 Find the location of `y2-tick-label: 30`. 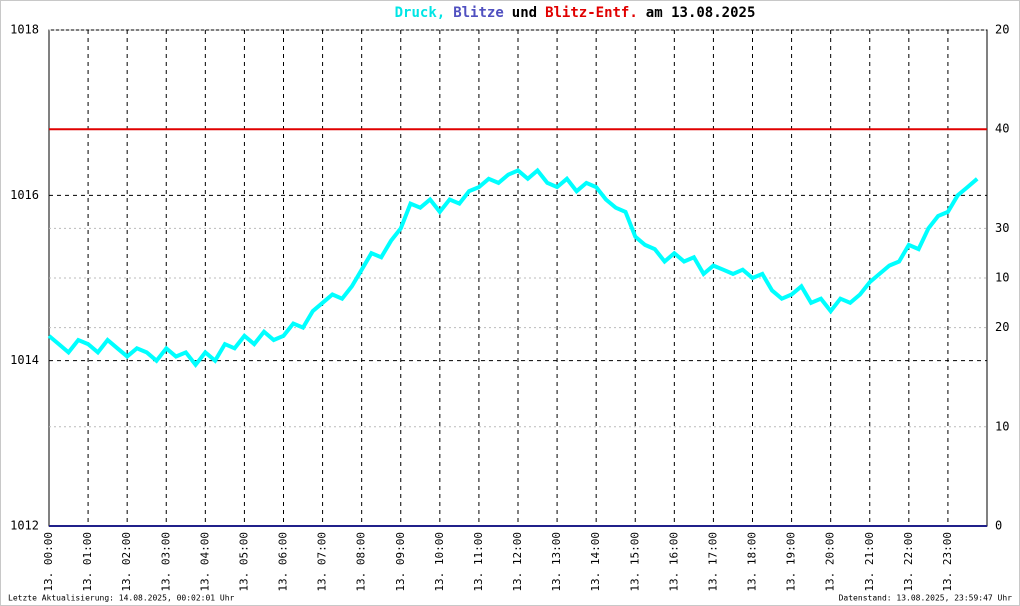

y2-tick-label: 30 is located at coordinates (1002, 228).